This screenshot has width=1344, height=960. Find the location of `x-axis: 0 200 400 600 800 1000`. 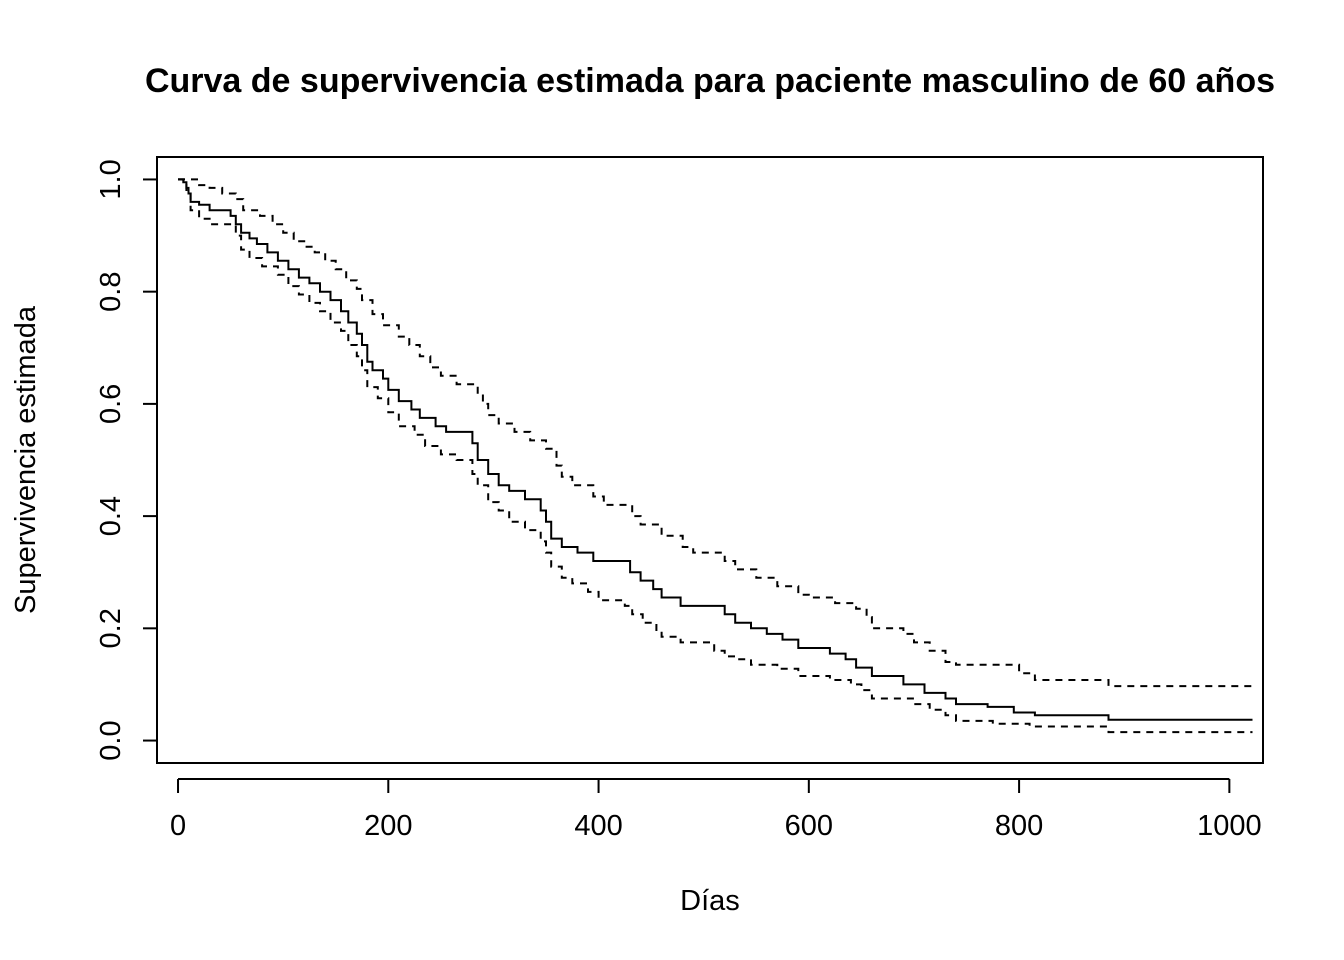

x-axis: 0 200 400 600 800 1000 is located at coordinates (716, 810).